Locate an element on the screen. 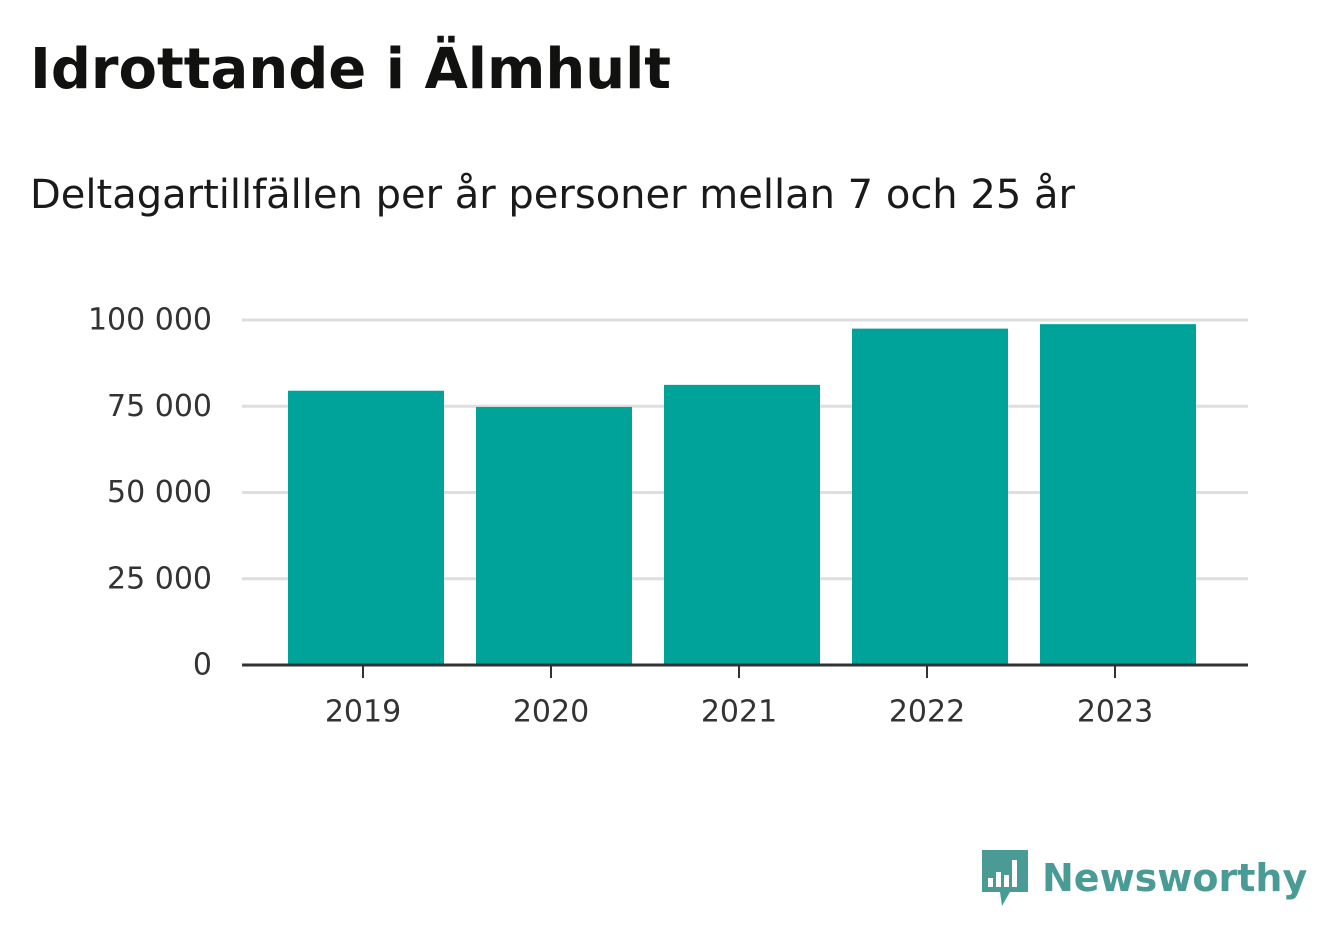 Image resolution: width=1322 pixels, height=939 pixels. brand-name: Newsworthy is located at coordinates (1175, 878).